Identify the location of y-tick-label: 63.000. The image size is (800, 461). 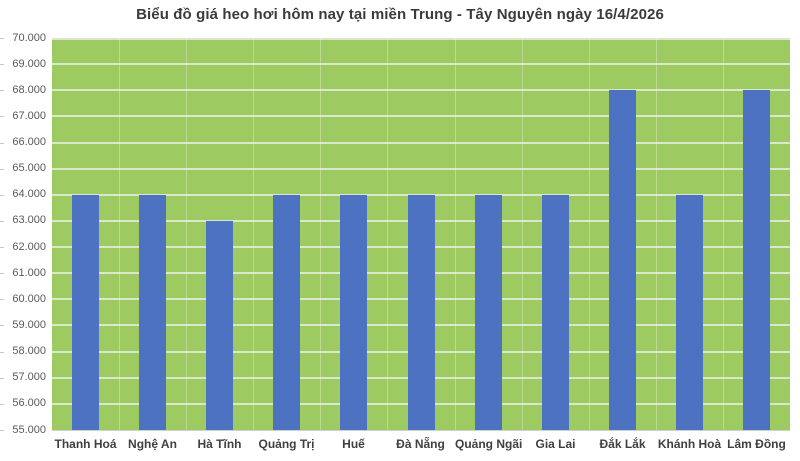
(29, 220).